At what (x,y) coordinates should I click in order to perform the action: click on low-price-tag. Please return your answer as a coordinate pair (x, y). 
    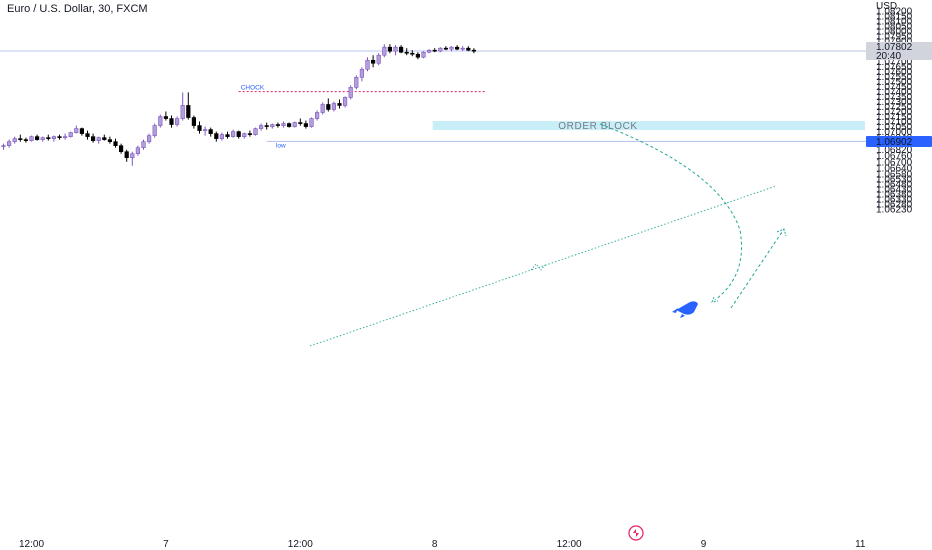
    Looking at the image, I should click on (899, 141).